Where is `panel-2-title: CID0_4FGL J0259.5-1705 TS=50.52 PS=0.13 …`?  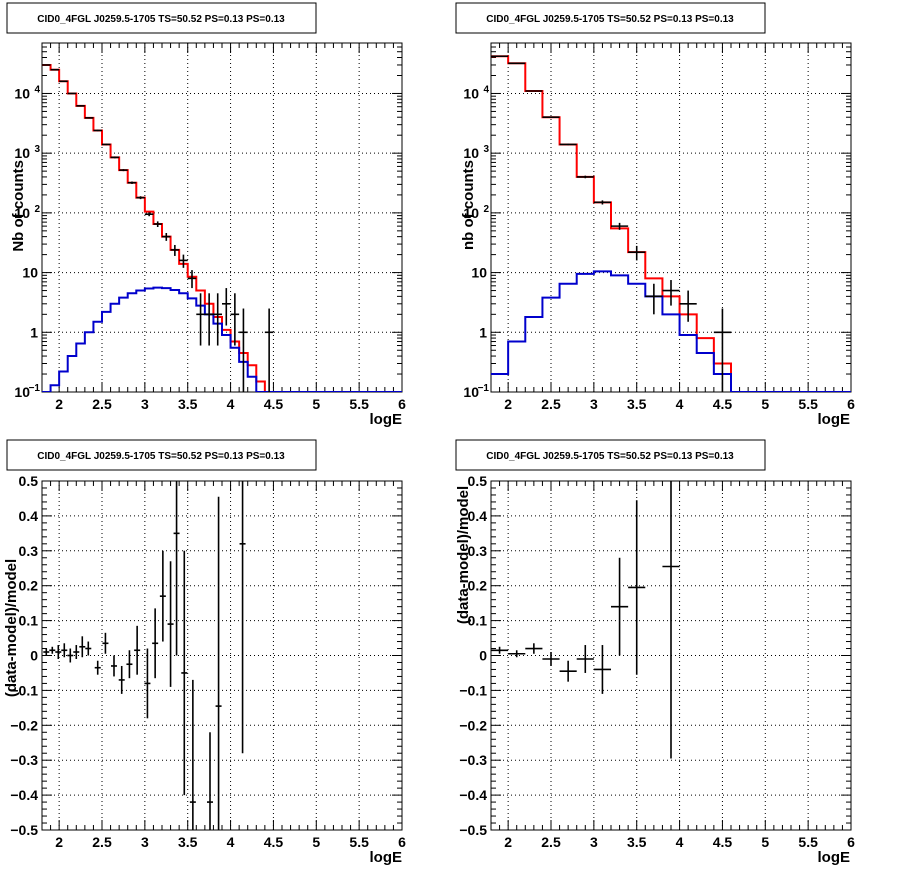 panel-2-title: CID0_4FGL J0259.5-1705 TS=50.52 PS=0.13 … is located at coordinates (610, 18).